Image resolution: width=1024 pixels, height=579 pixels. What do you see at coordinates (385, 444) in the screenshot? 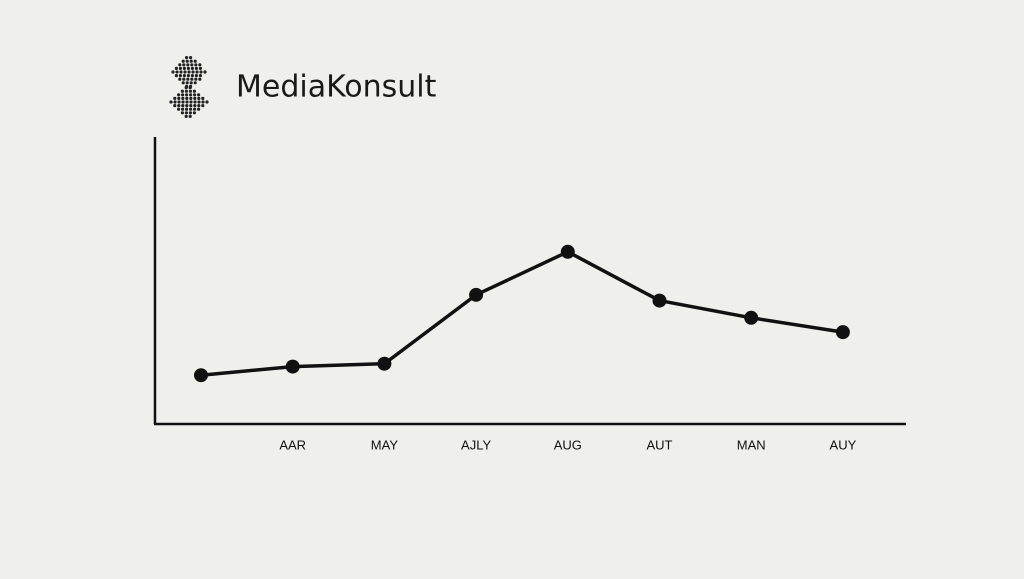
I see `x-tick-label: MAY` at bounding box center [385, 444].